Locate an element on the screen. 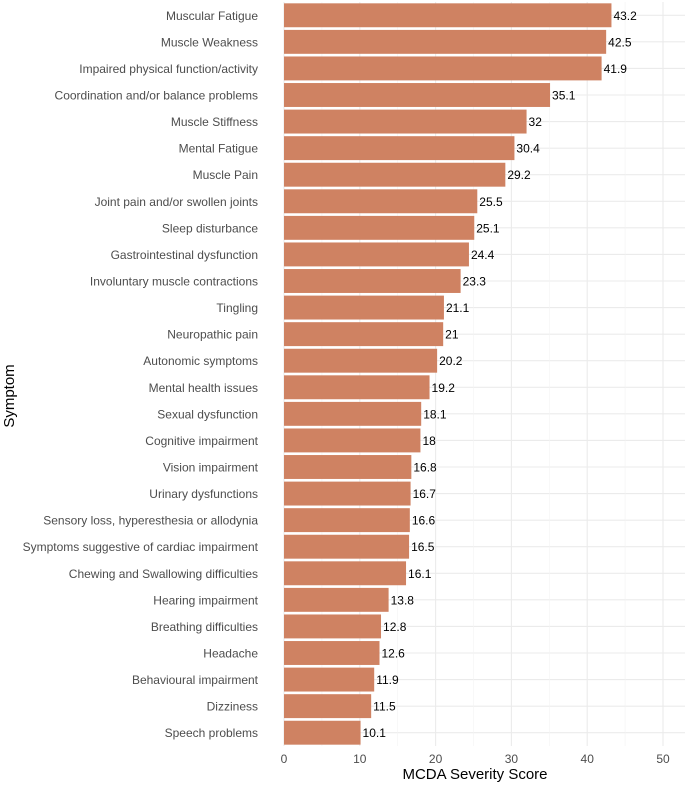 This screenshot has width=685, height=789. data-label: 25.5 is located at coordinates (491, 202).